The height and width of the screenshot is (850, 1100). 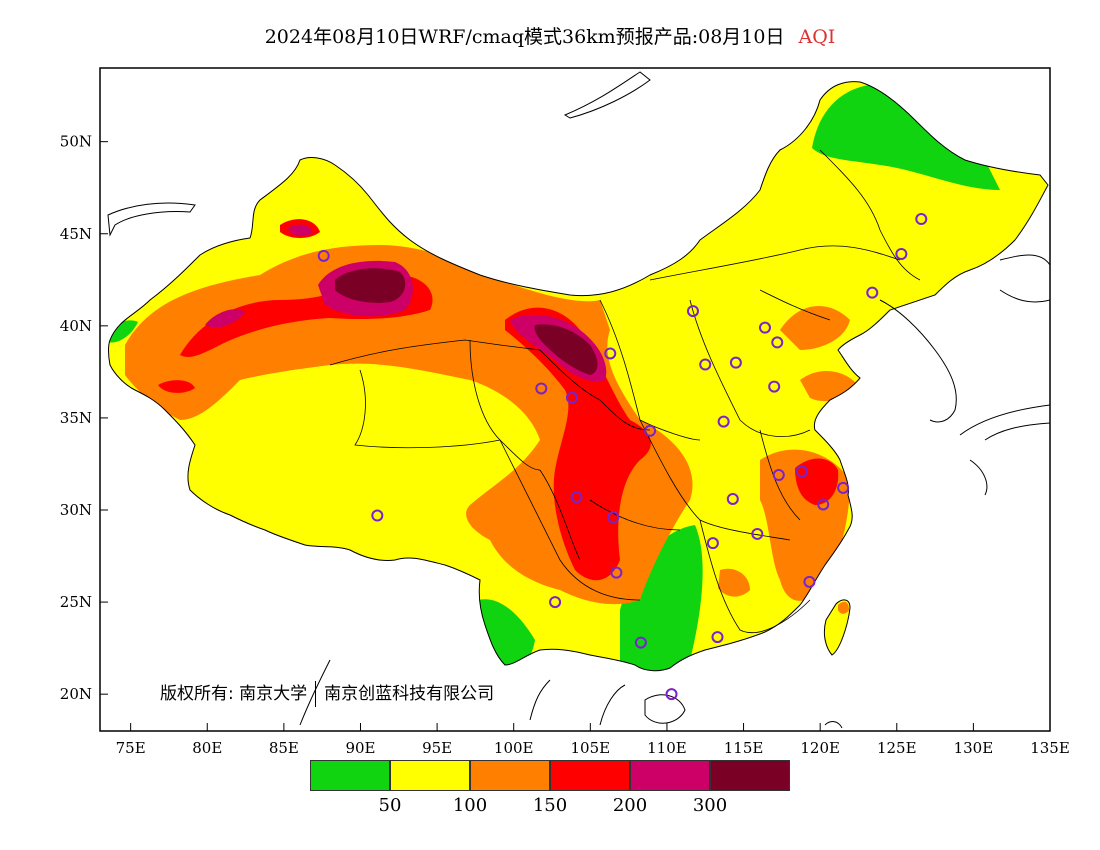 I want to click on russia-lake, so click(x=607, y=95).